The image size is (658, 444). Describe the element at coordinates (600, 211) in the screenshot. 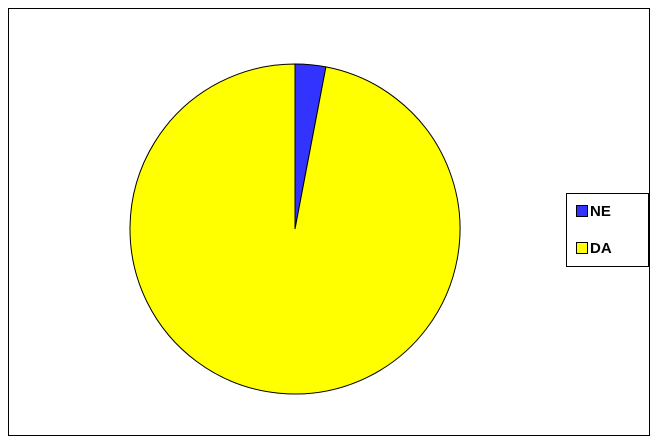

I see `legend-label: NE` at that location.